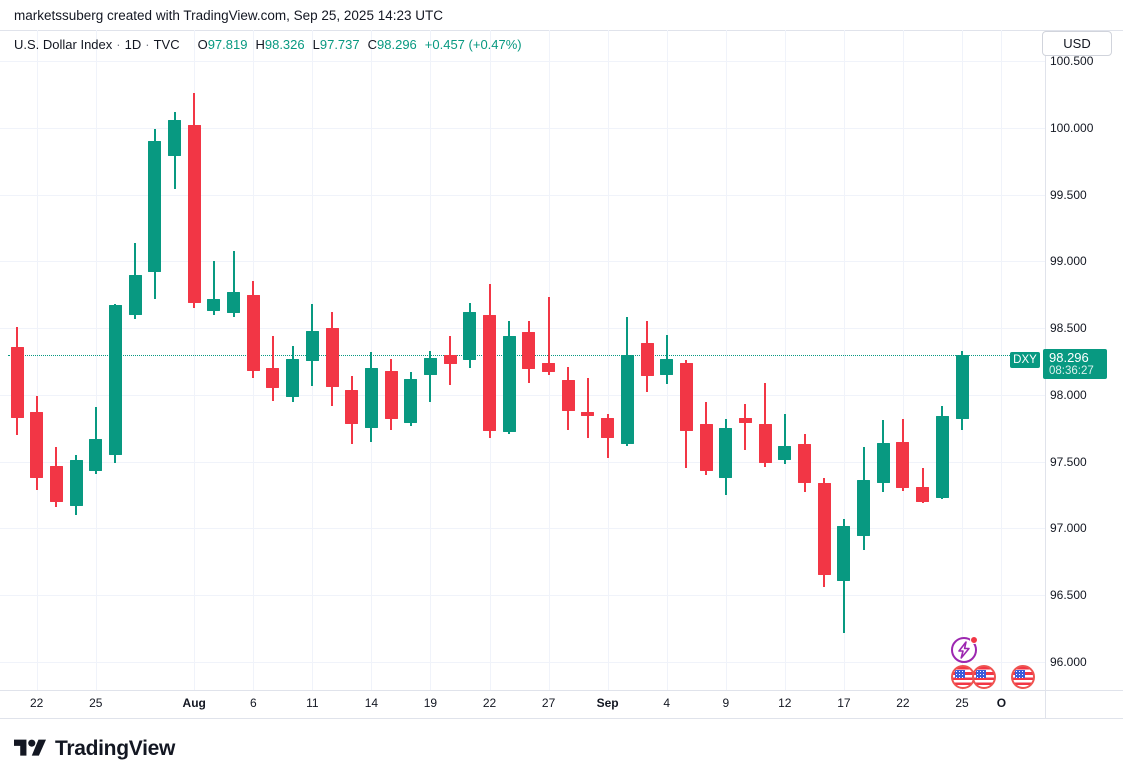 This screenshot has height=776, width=1123. What do you see at coordinates (1068, 194) in the screenshot?
I see `price-axis-label: 99.500` at bounding box center [1068, 194].